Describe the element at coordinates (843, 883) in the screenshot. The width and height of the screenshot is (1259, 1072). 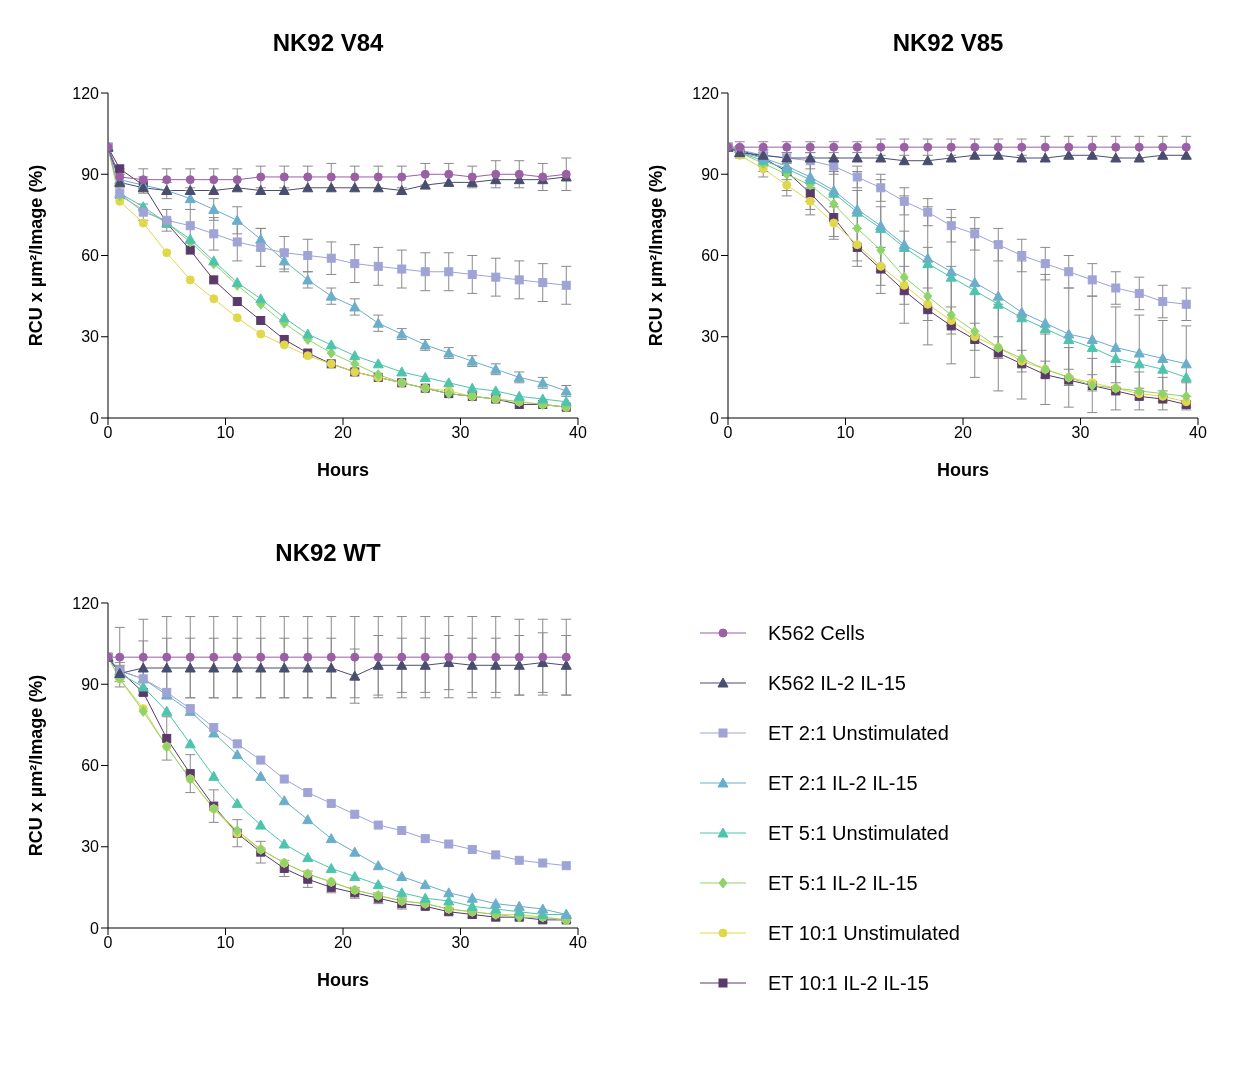
I see `legend-label: ET 5:1 IL-2 IL-15` at that location.